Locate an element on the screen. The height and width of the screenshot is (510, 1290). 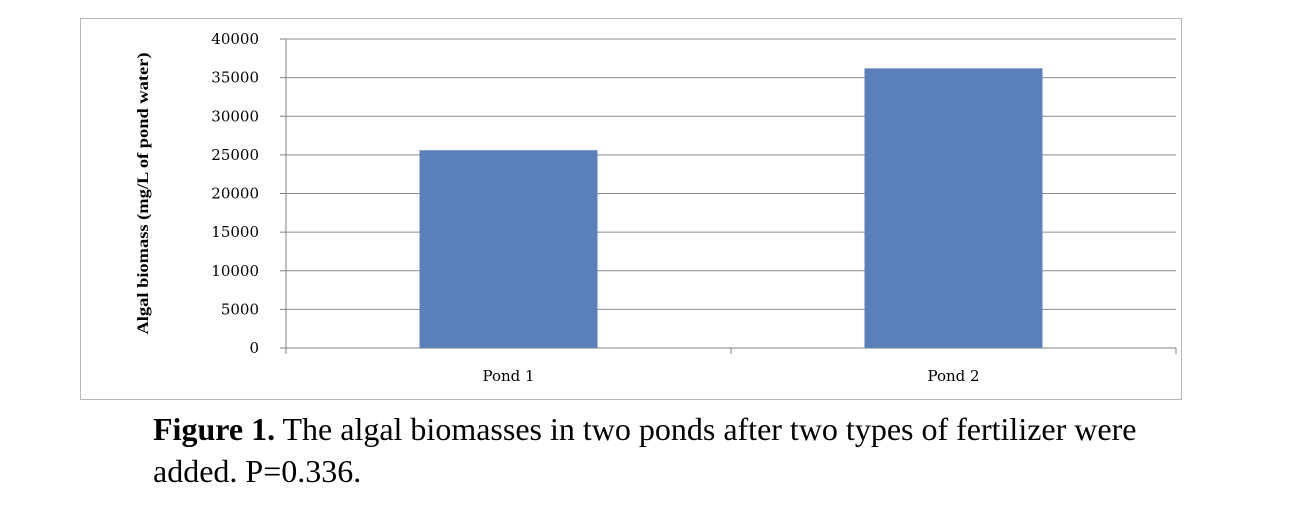
x-tick-label: Pond 1 is located at coordinates (508, 376).